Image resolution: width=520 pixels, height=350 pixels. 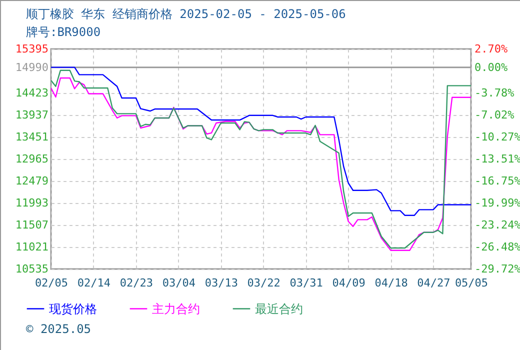 I want to click on y-tick-label: 14990, so click(x=31, y=67).